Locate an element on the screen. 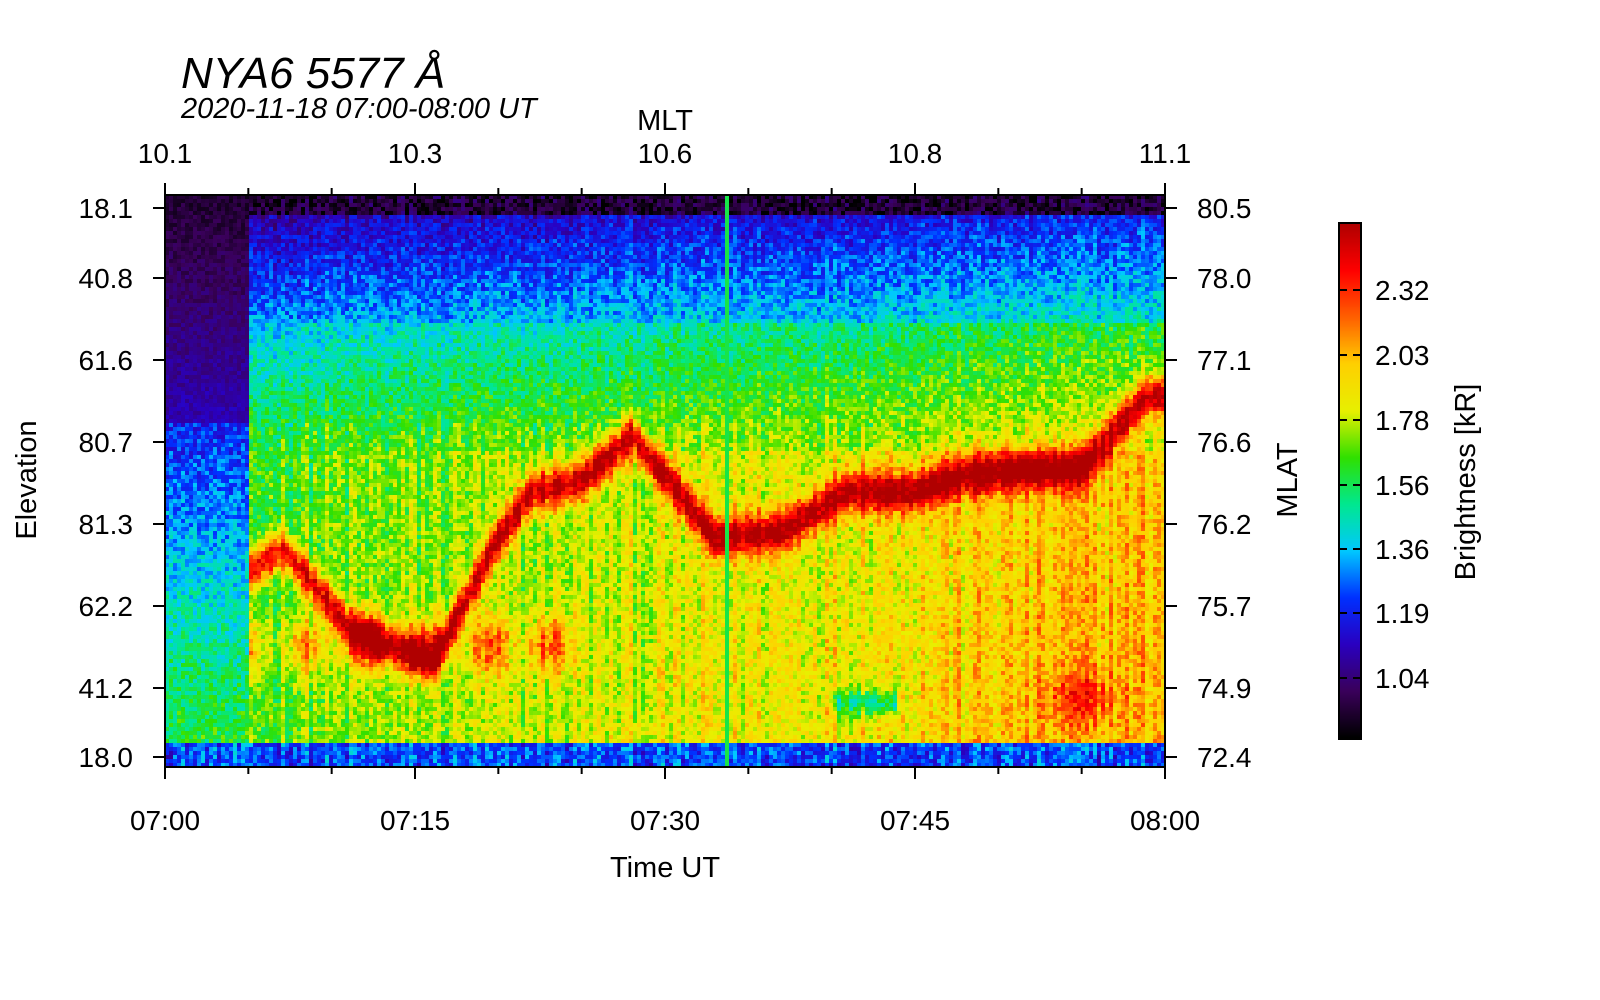 The height and width of the screenshot is (1000, 1600). x-tick-label: 07:30 is located at coordinates (665, 820).